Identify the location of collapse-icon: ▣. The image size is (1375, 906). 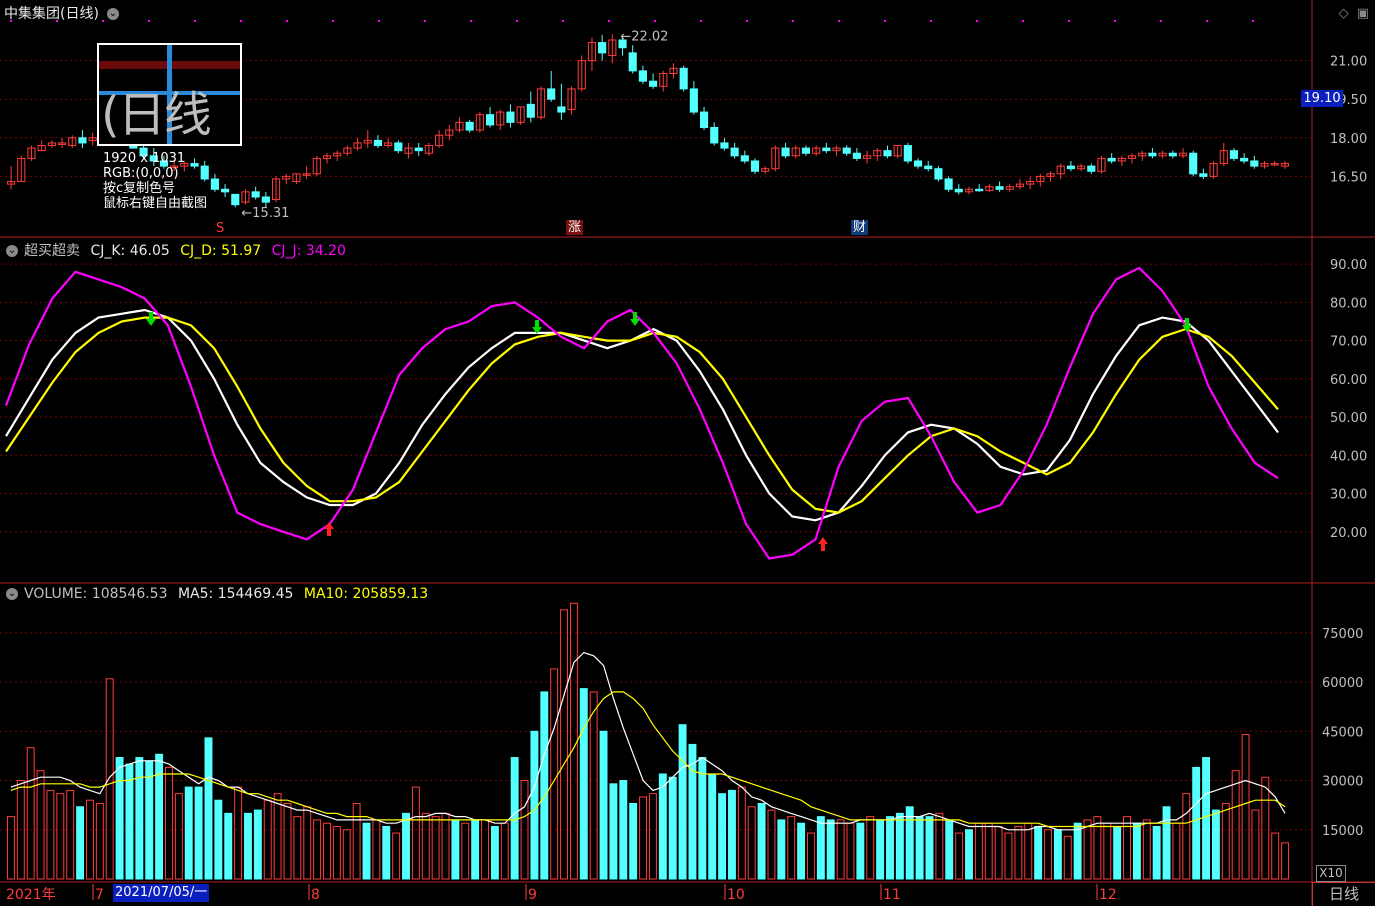
(1362, 13).